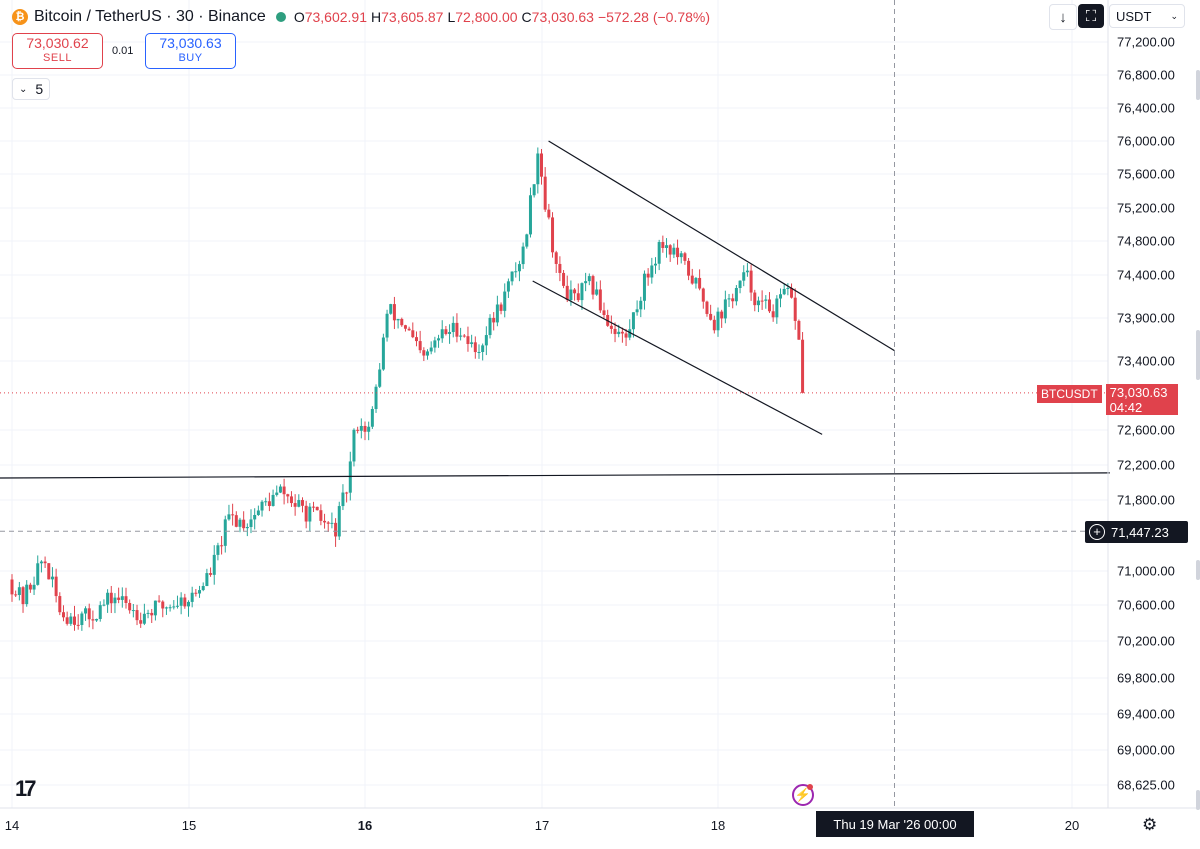  I want to click on price-axis-label: 76,800.00, so click(1146, 75).